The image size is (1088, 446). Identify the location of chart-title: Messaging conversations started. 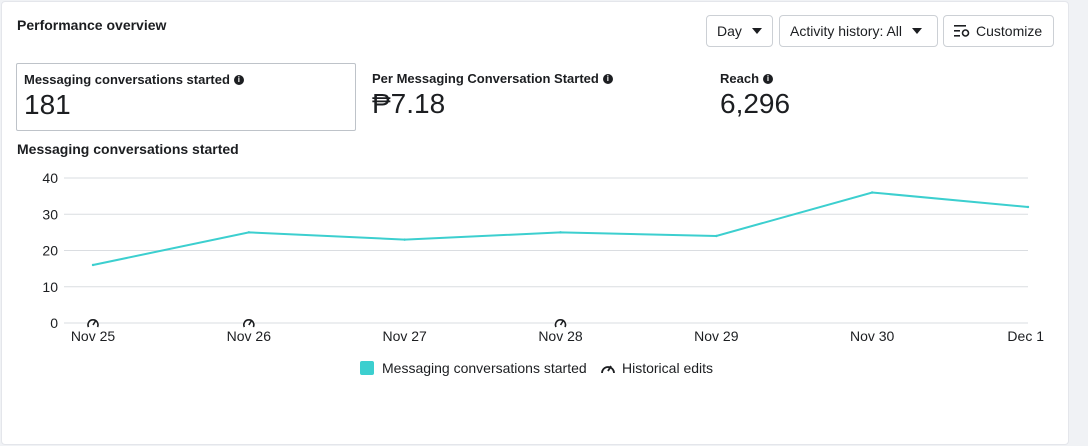
(128, 149).